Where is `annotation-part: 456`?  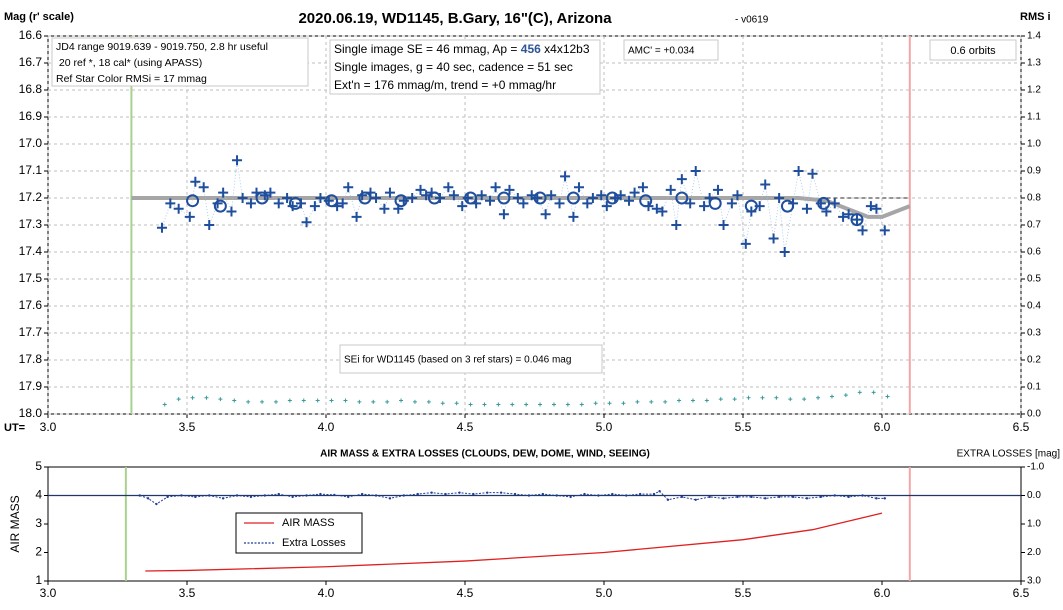
annotation-part: 456 is located at coordinates (531, 49).